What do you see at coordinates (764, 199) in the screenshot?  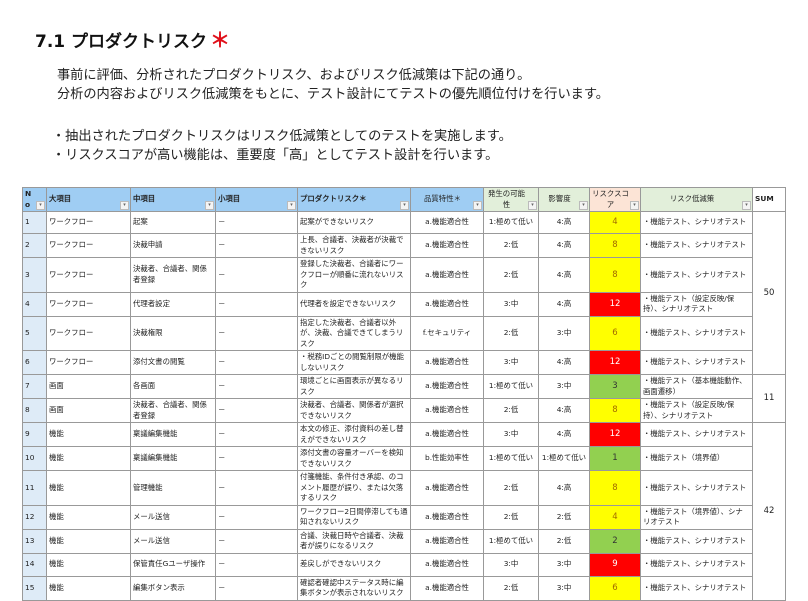 I see `header-label: SUM` at bounding box center [764, 199].